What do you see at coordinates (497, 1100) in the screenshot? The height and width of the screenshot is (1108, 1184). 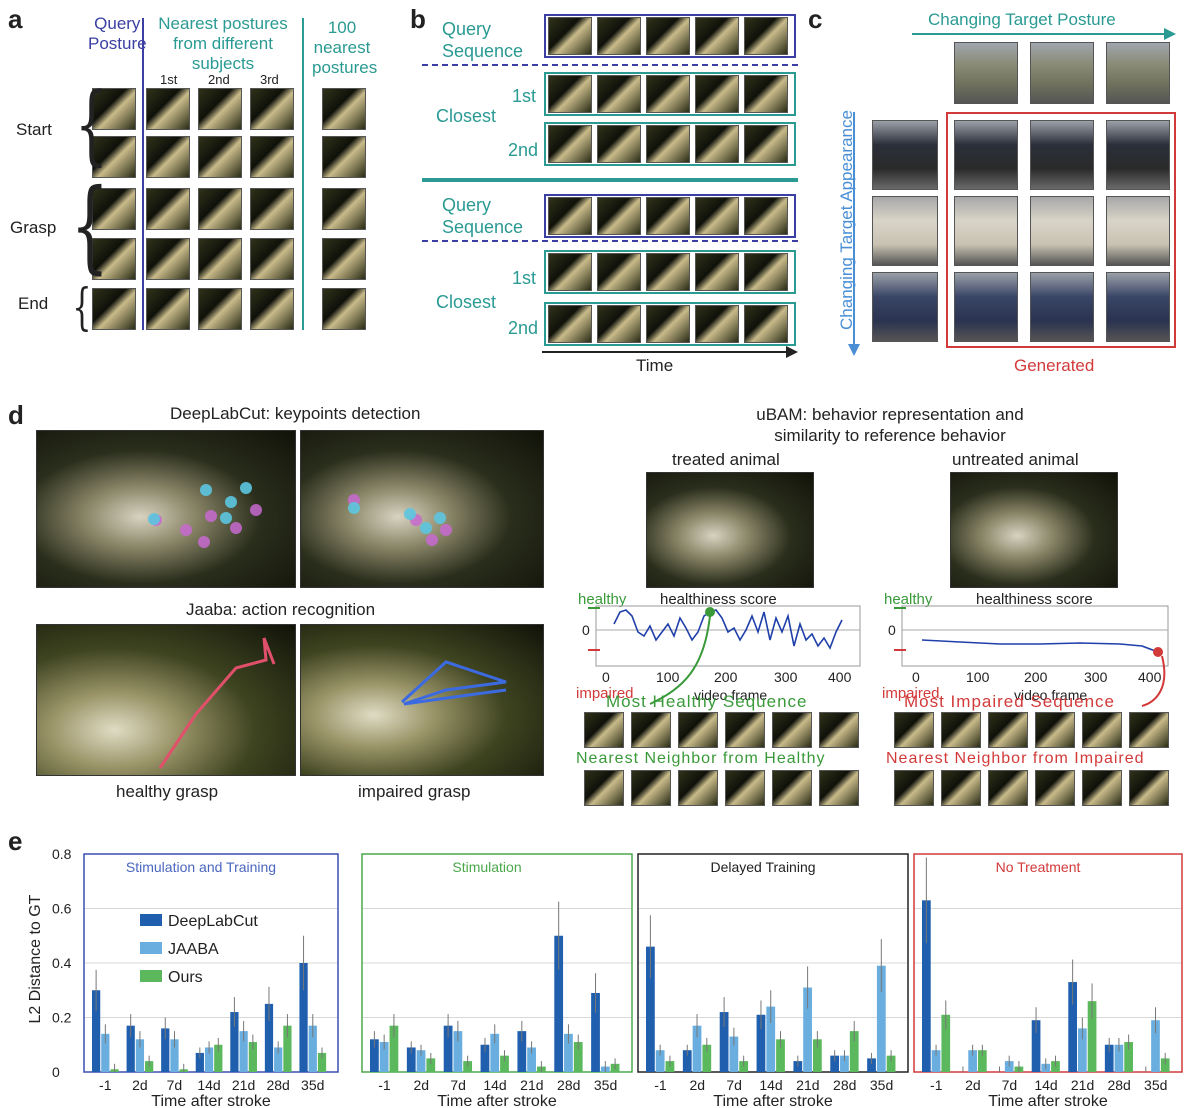 I see `x-axis-label: Time after stroke` at bounding box center [497, 1100].